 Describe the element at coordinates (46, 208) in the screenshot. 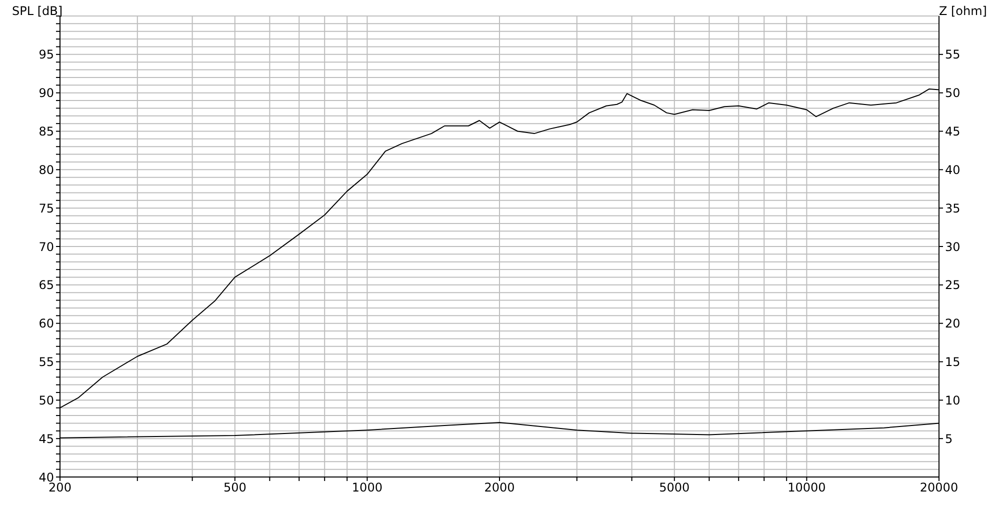

I see `y-tick-label: 75` at that location.